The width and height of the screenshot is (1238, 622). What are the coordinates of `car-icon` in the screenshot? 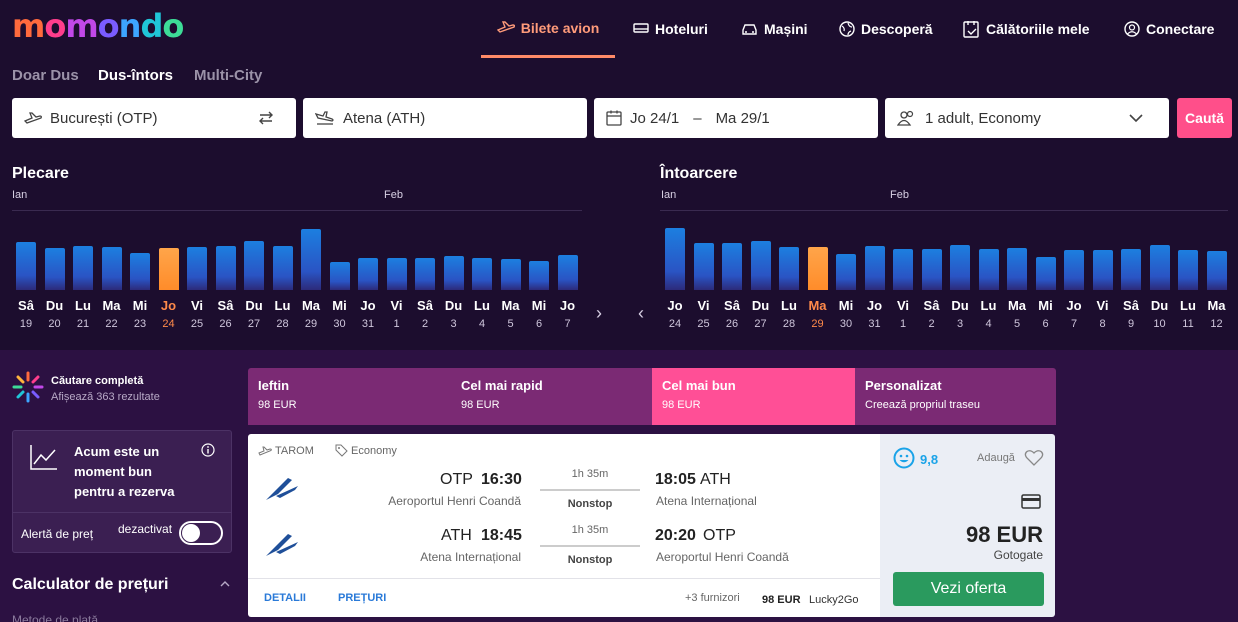 It's located at (749, 29).